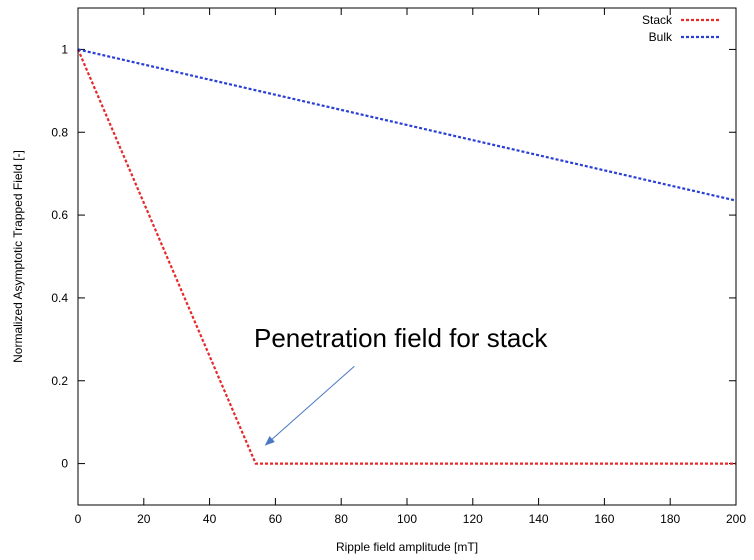  What do you see at coordinates (276, 519) in the screenshot?
I see `x-tick-label: 60` at bounding box center [276, 519].